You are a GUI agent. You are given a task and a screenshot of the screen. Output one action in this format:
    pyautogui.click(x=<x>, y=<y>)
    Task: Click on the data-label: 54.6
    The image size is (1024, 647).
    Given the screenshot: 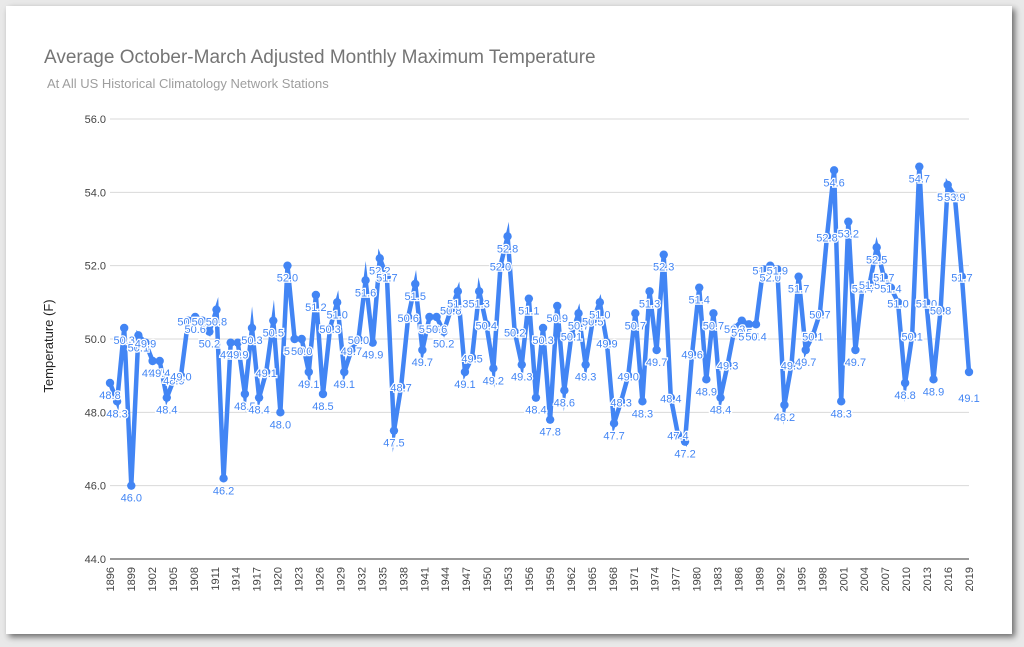 What is the action you would take?
    pyautogui.click(x=833, y=183)
    